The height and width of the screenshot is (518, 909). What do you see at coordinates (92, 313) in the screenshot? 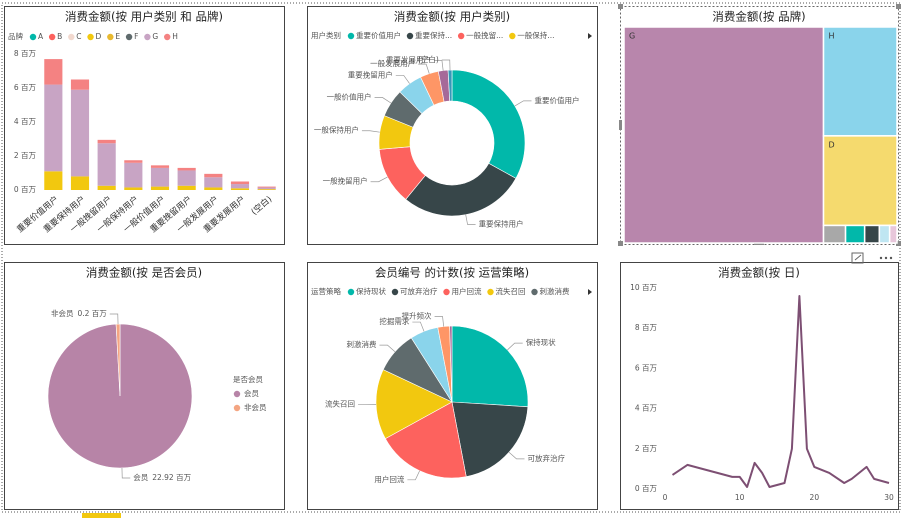
I see `label-value: 0.2 百万` at bounding box center [92, 313].